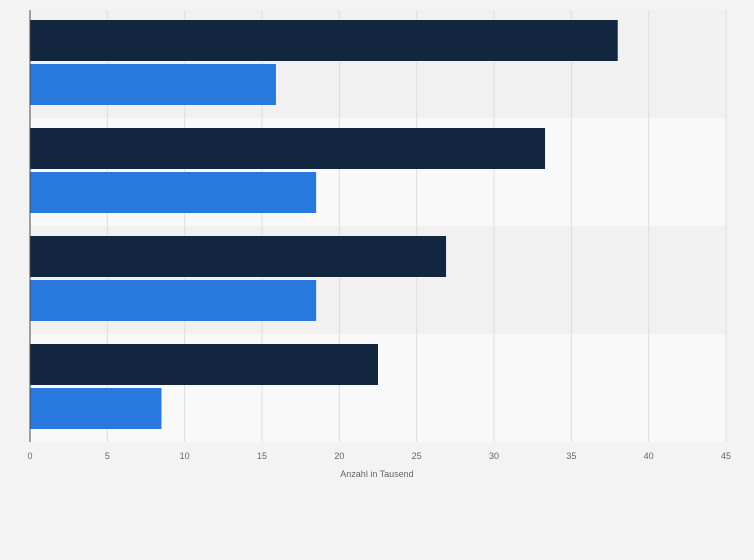 The height and width of the screenshot is (560, 754). I want to click on x-axis-title: Anzahl in Tausend, so click(376, 474).